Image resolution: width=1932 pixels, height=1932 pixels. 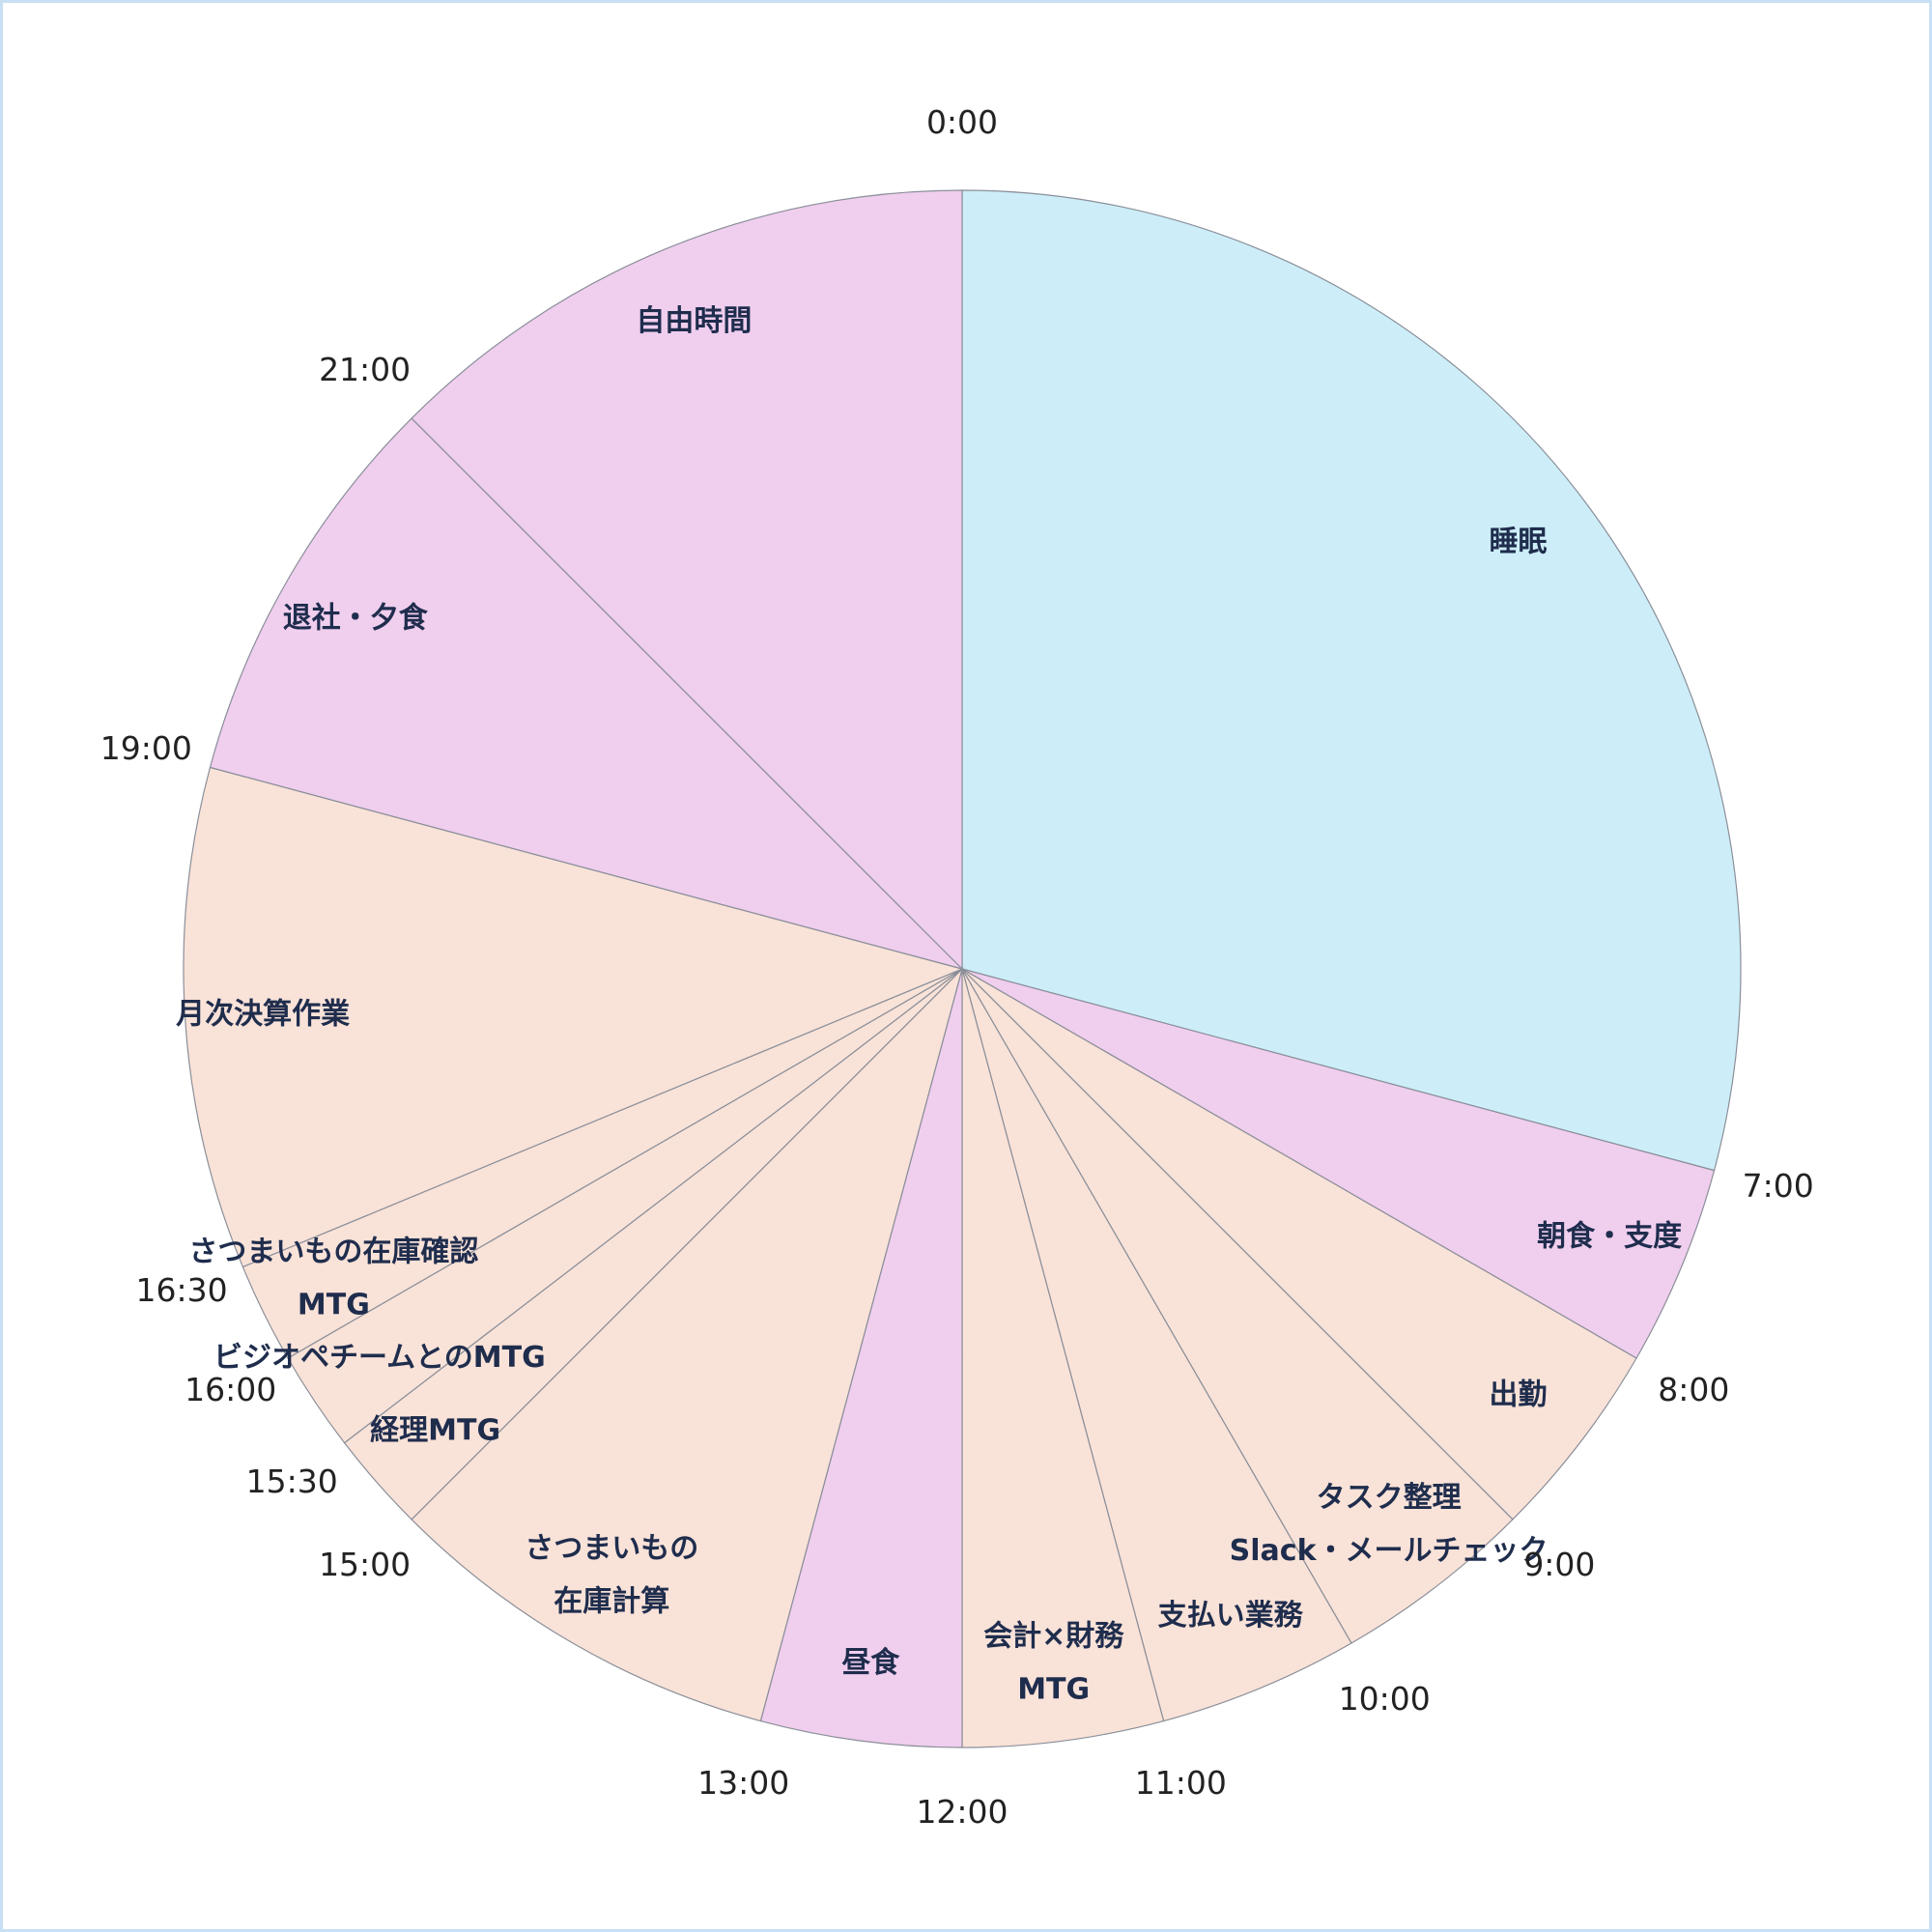 I want to click on slice-label-line: 自由時間, so click(x=694, y=320).